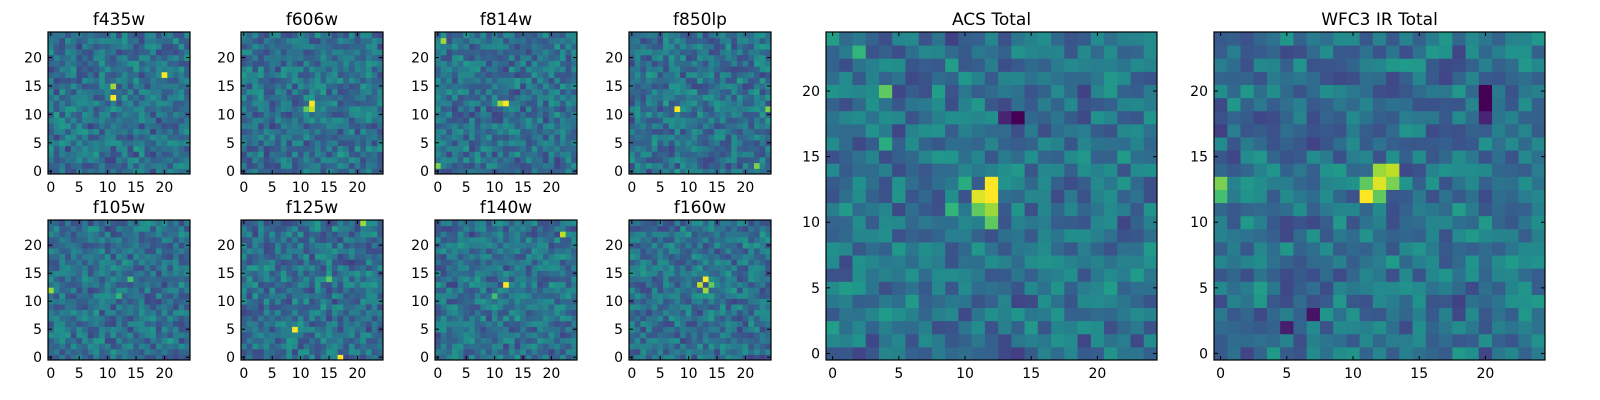 The image size is (1600, 400). I want to click on x-tick-label: 15, so click(523, 188).